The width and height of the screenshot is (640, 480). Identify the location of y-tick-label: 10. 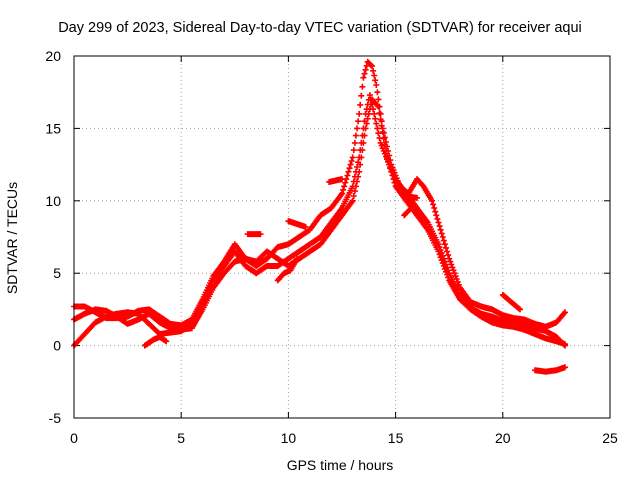
(53, 201).